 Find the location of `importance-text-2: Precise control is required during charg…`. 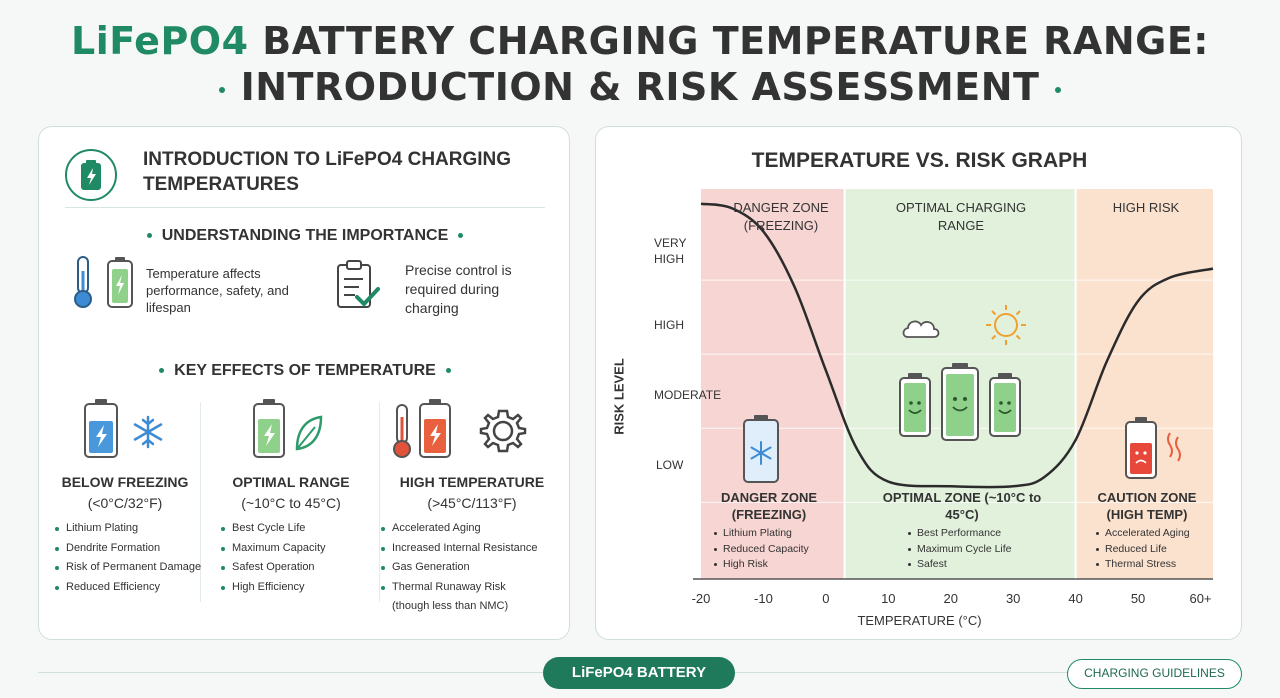

importance-text-2: Precise control is required during charg… is located at coordinates (458, 289).